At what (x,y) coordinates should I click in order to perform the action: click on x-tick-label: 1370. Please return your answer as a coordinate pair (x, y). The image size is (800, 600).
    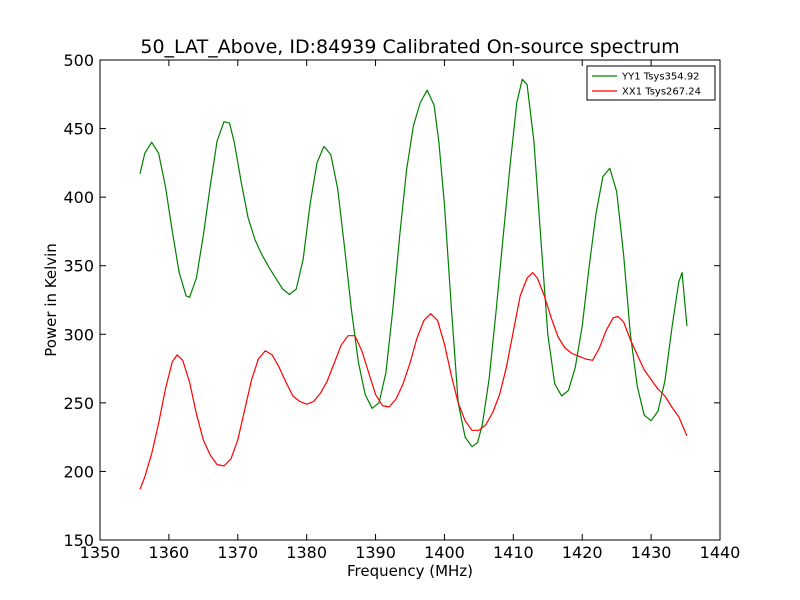
    Looking at the image, I should click on (237, 552).